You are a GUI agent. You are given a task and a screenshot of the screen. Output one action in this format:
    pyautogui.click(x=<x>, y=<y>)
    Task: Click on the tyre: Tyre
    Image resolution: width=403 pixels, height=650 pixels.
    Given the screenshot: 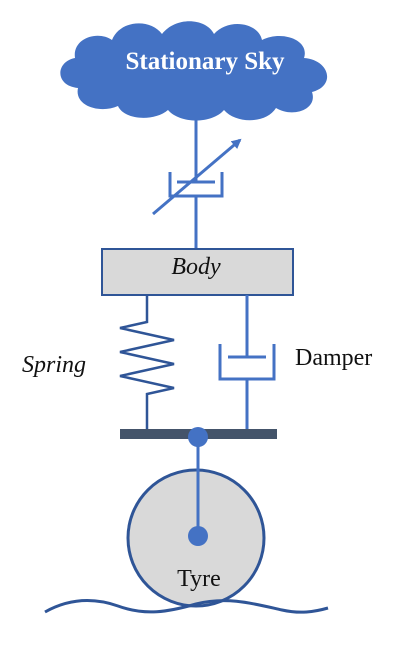 What is the action you would take?
    pyautogui.click(x=196, y=522)
    